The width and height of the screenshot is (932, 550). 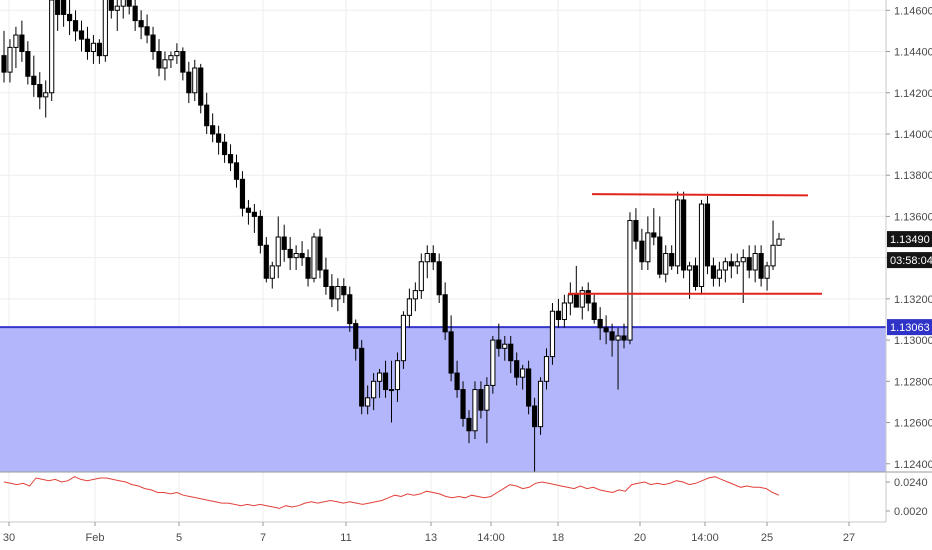 What do you see at coordinates (911, 483) in the screenshot?
I see `indicator-tick-label: 0.0240` at bounding box center [911, 483].